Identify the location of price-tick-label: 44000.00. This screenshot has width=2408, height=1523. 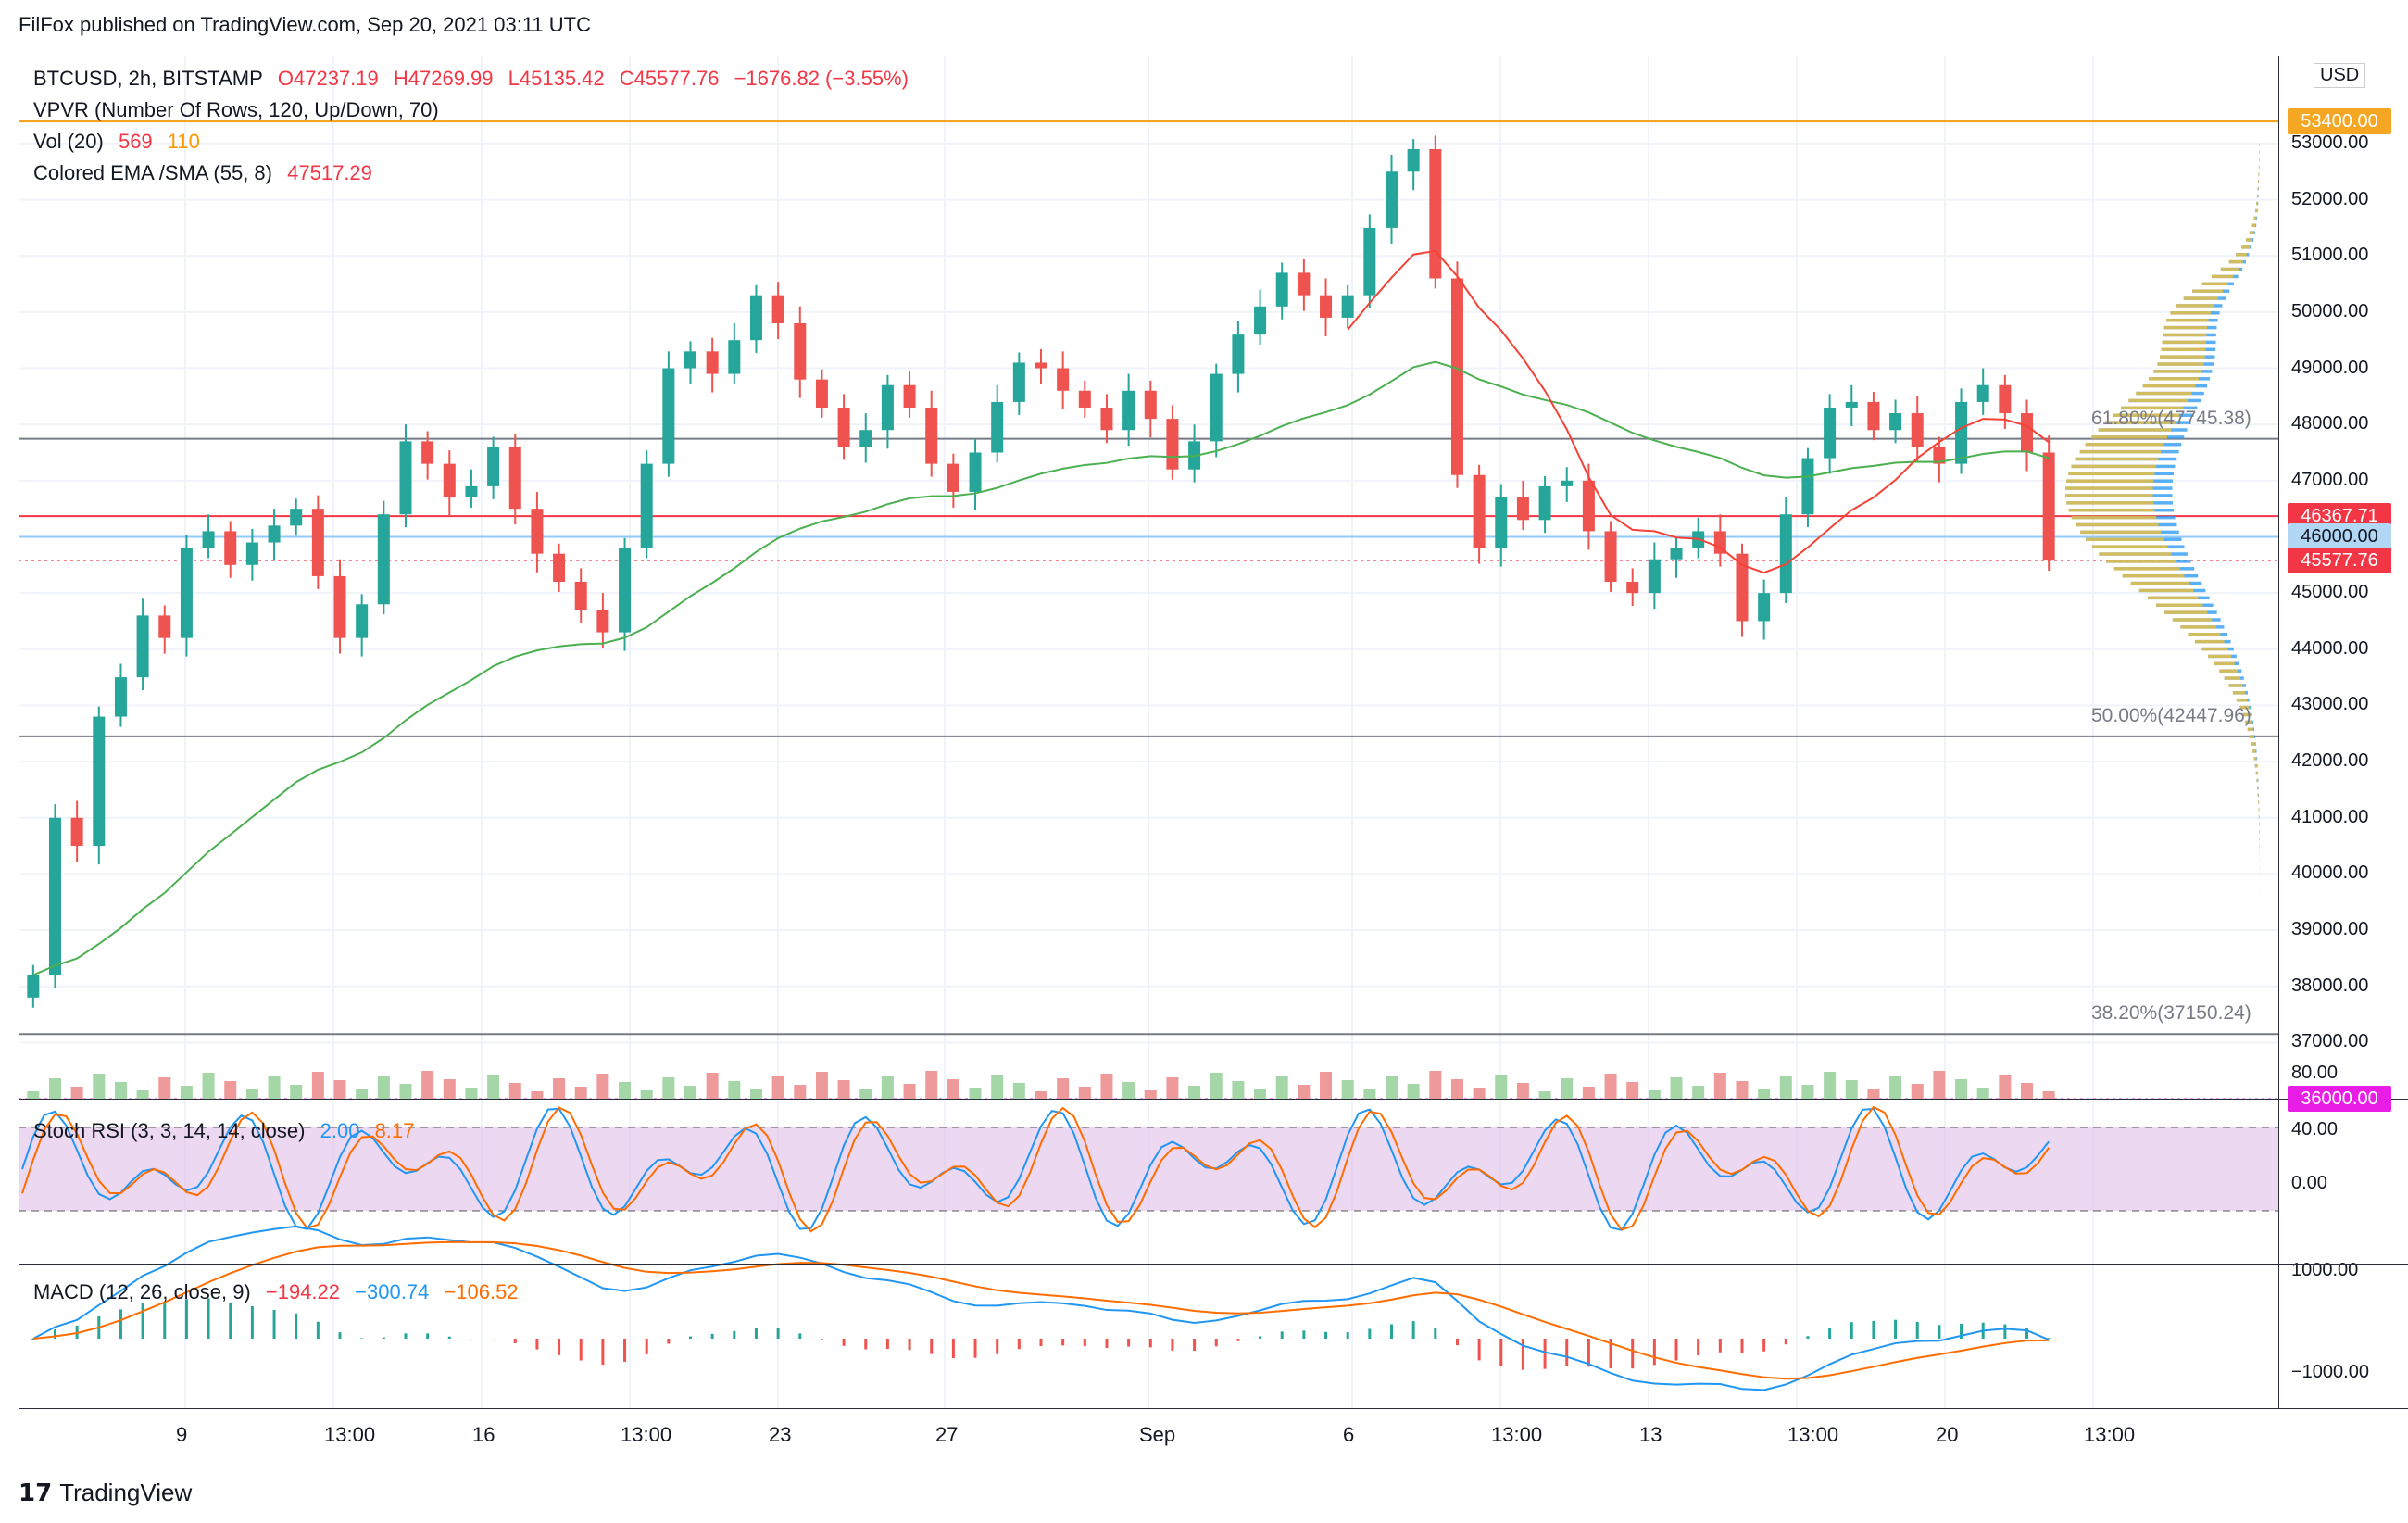
(2330, 648).